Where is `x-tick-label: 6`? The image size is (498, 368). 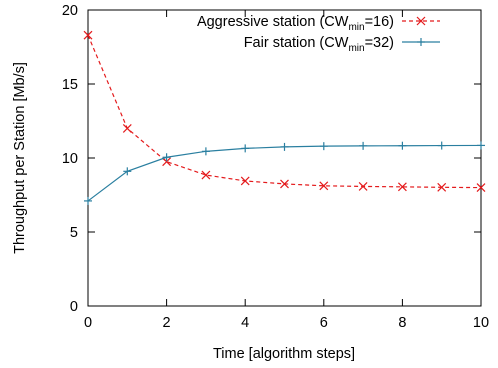
x-tick-label: 6 is located at coordinates (324, 323).